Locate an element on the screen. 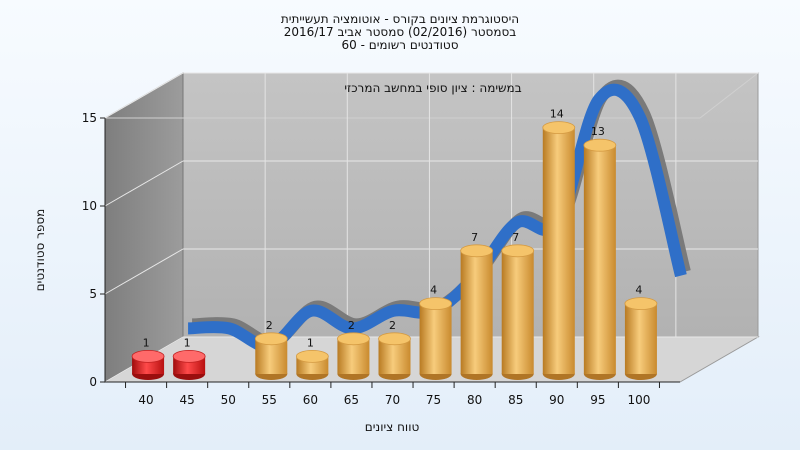 The image size is (800, 450). x-tick-label: 100 is located at coordinates (638, 400).